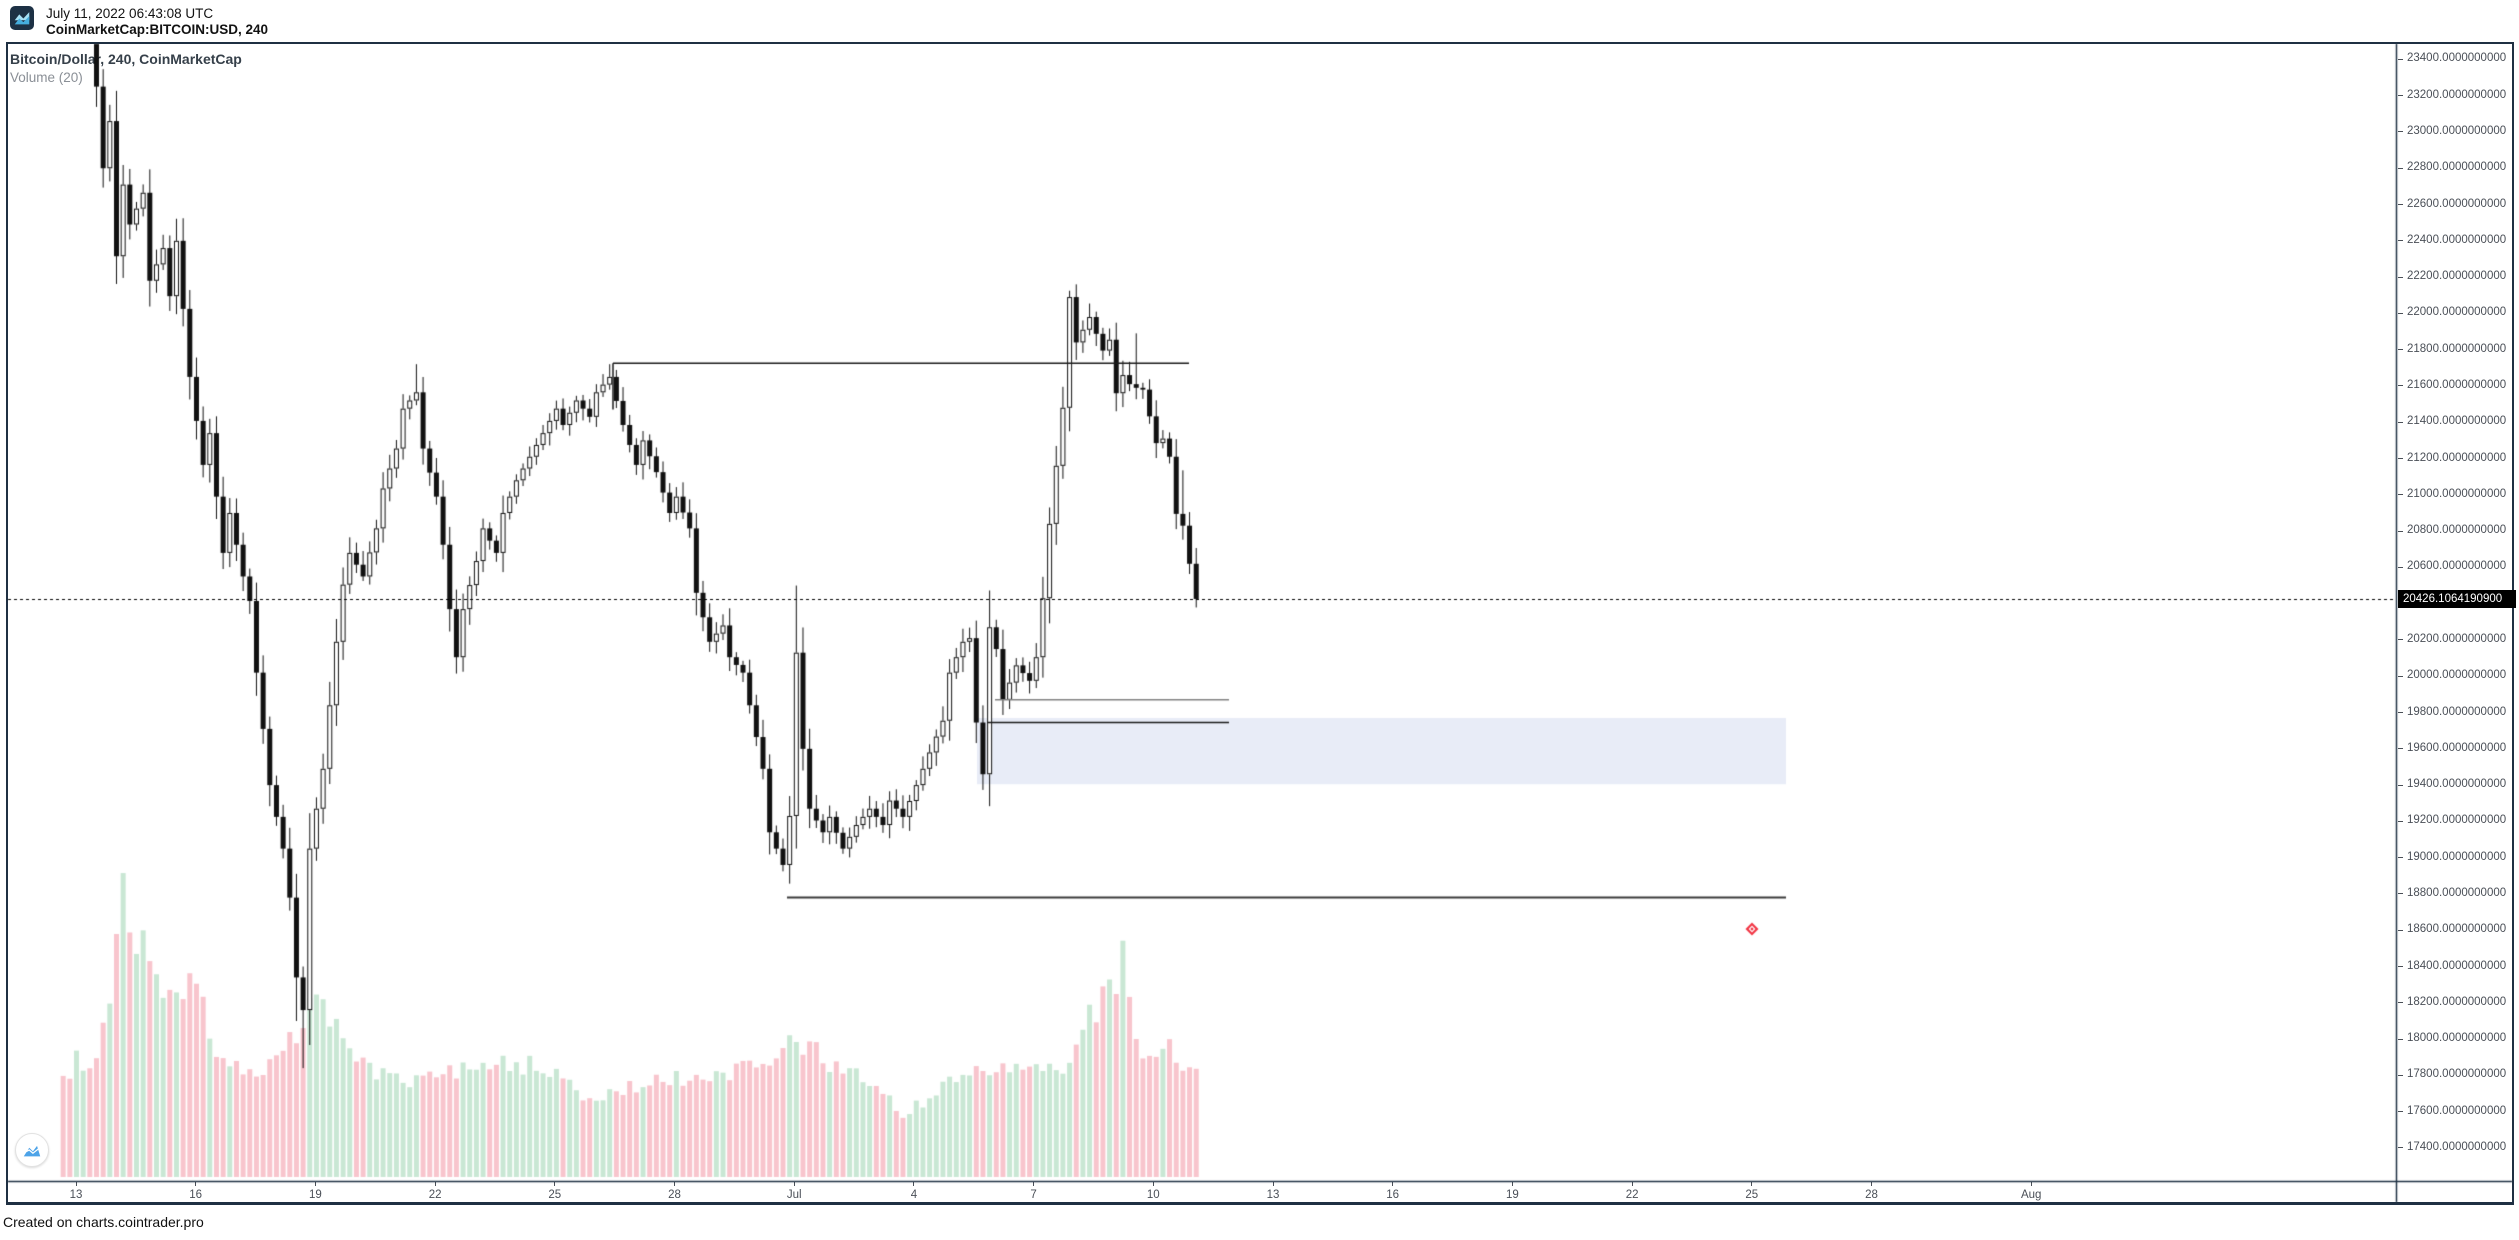  What do you see at coordinates (914, 1195) in the screenshot?
I see `time-axis-label: 4` at bounding box center [914, 1195].